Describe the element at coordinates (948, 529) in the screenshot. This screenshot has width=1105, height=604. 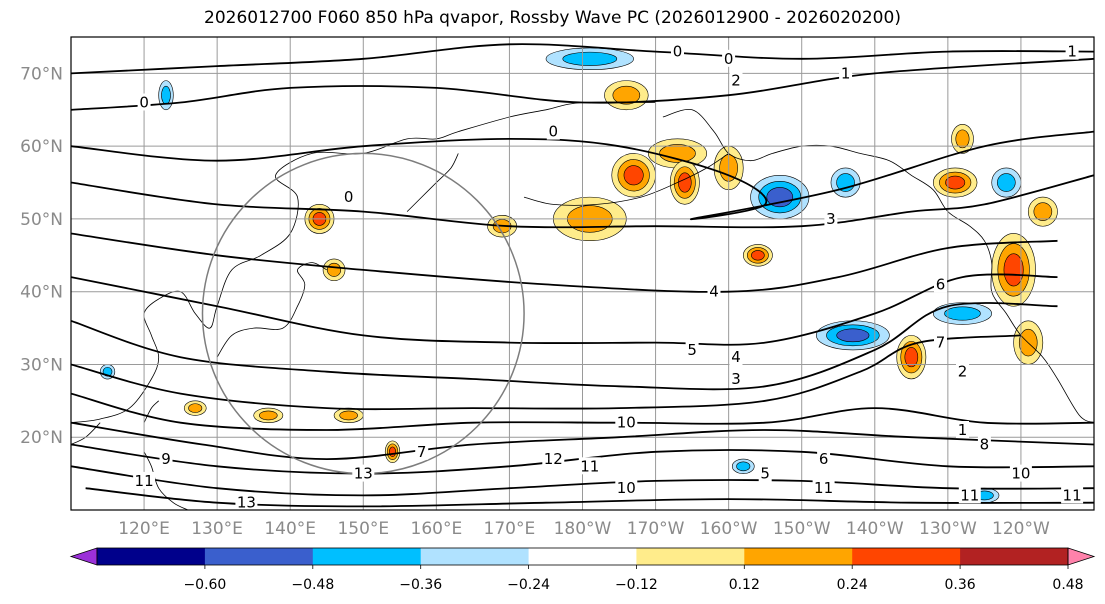
I see `longitude-label: 130°W` at that location.